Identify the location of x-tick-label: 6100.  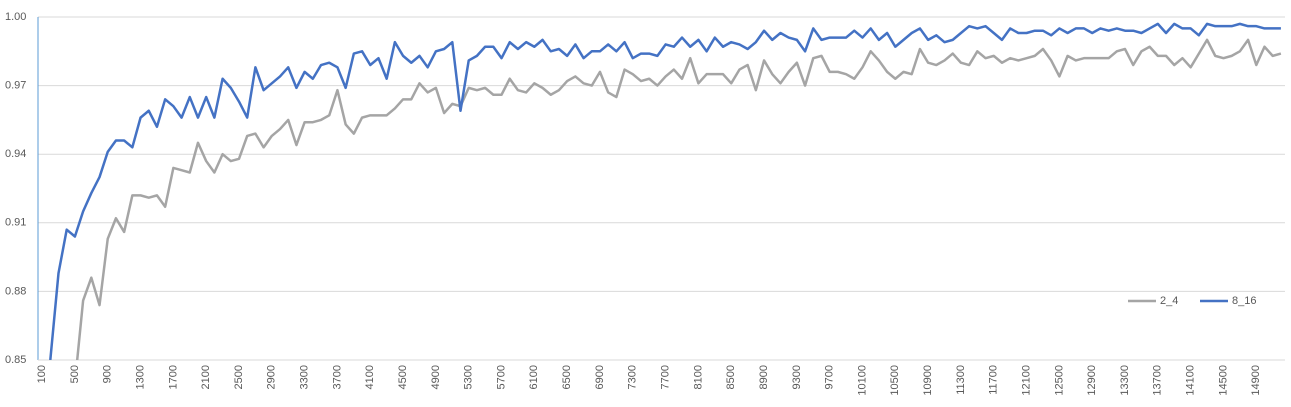
(534, 377).